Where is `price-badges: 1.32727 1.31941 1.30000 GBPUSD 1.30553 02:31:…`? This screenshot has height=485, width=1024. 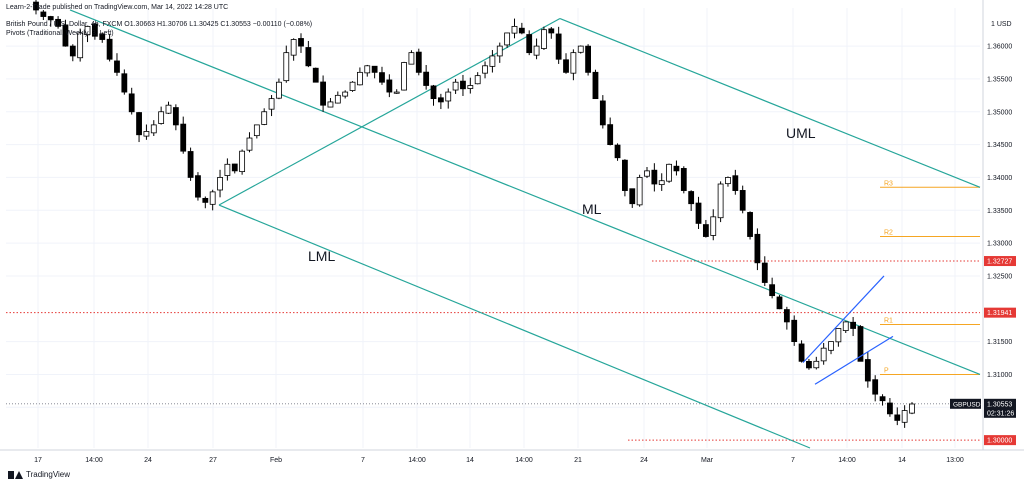
price-badges: 1.32727 1.31941 1.30000 GBPUSD 1.30553 02:31:… is located at coordinates (983, 351).